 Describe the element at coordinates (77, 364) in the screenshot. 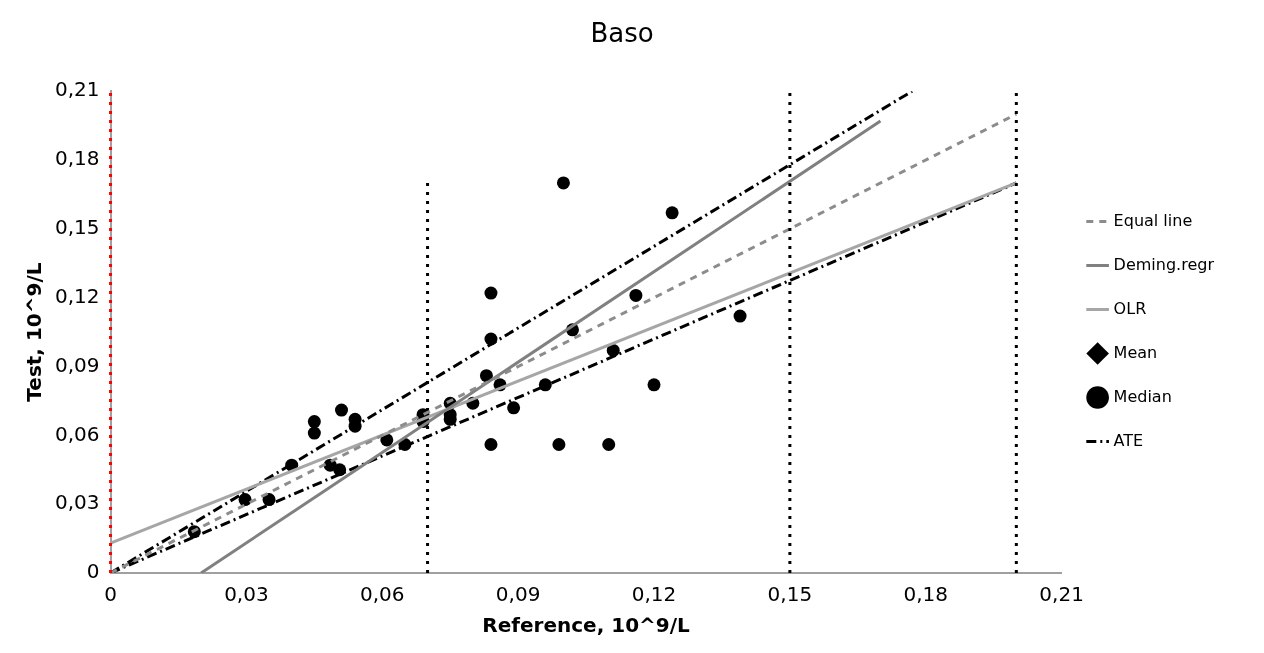

I see `y-tick-label: 0,09` at that location.